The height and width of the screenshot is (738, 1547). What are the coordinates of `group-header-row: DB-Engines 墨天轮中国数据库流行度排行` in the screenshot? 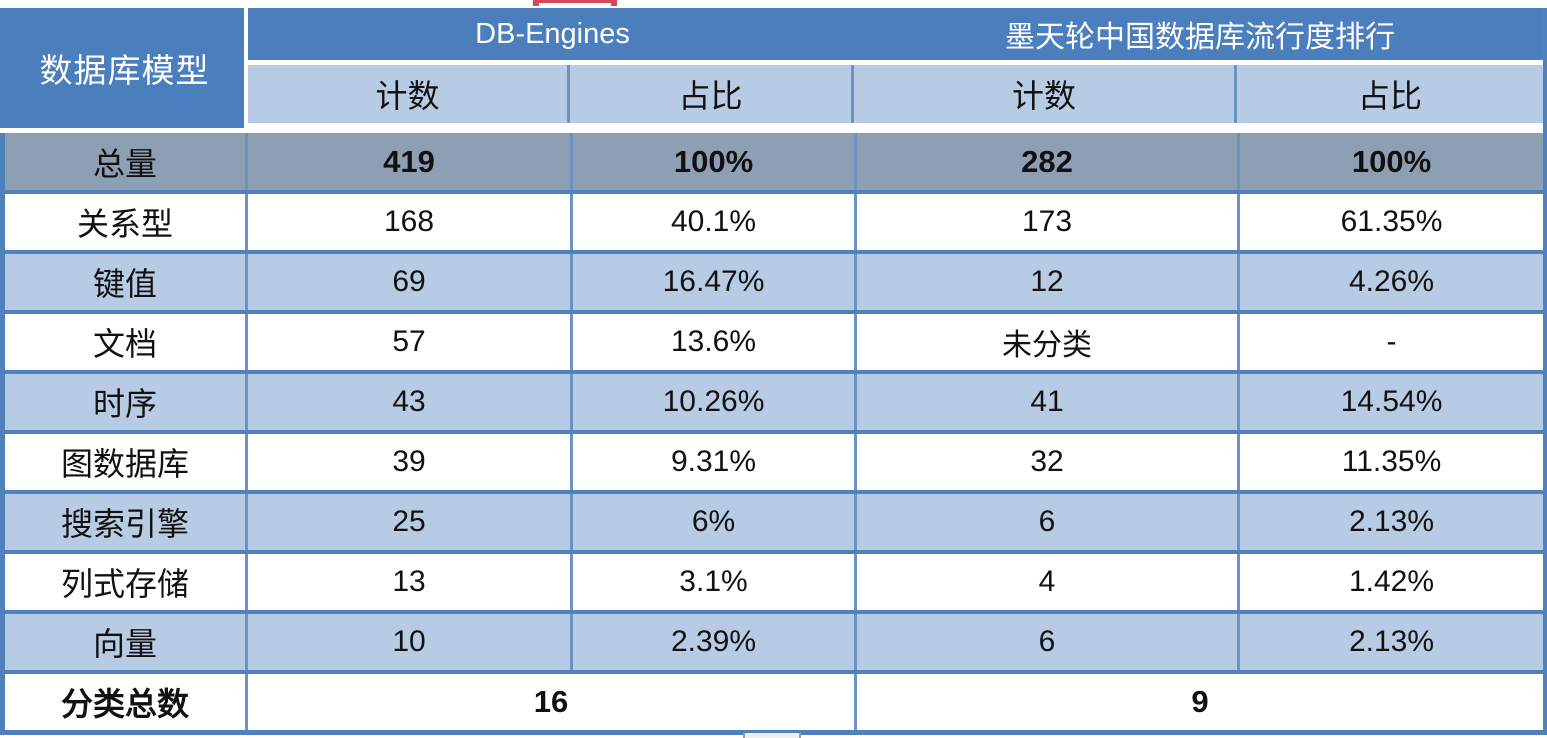 It's located at (895, 36).